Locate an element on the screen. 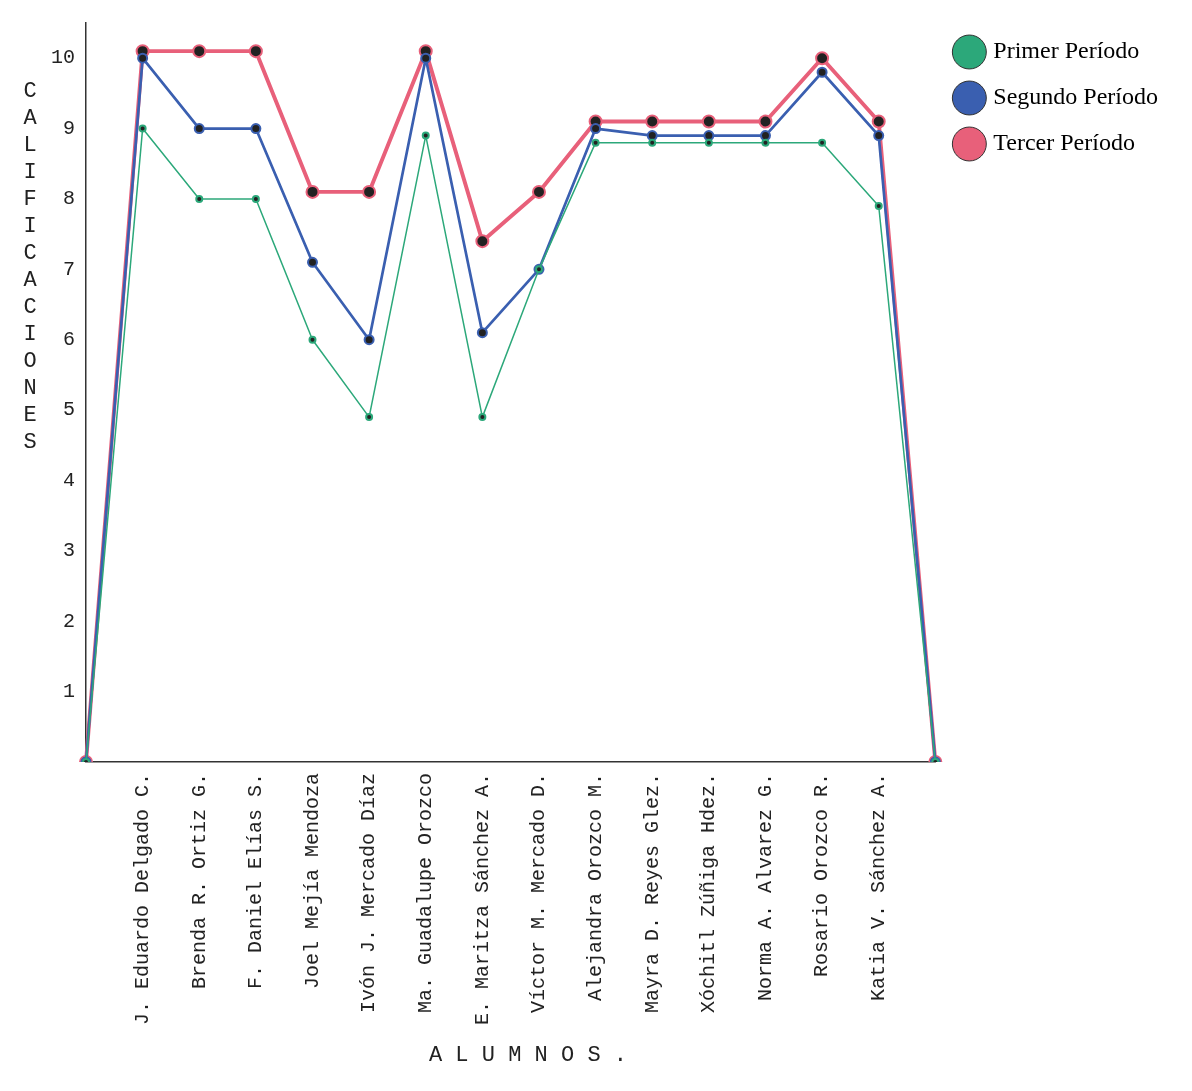  y-tick-label: 6 is located at coordinates (68, 339).